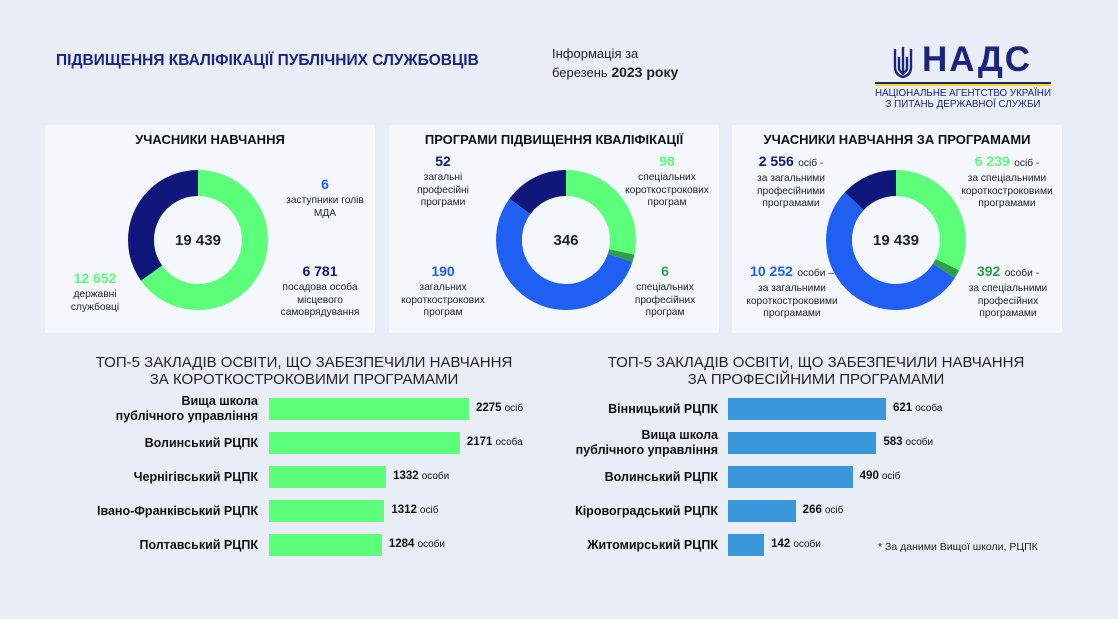 The image size is (1118, 619). I want to click on bar-value-label: 1332 особи, so click(421, 476).